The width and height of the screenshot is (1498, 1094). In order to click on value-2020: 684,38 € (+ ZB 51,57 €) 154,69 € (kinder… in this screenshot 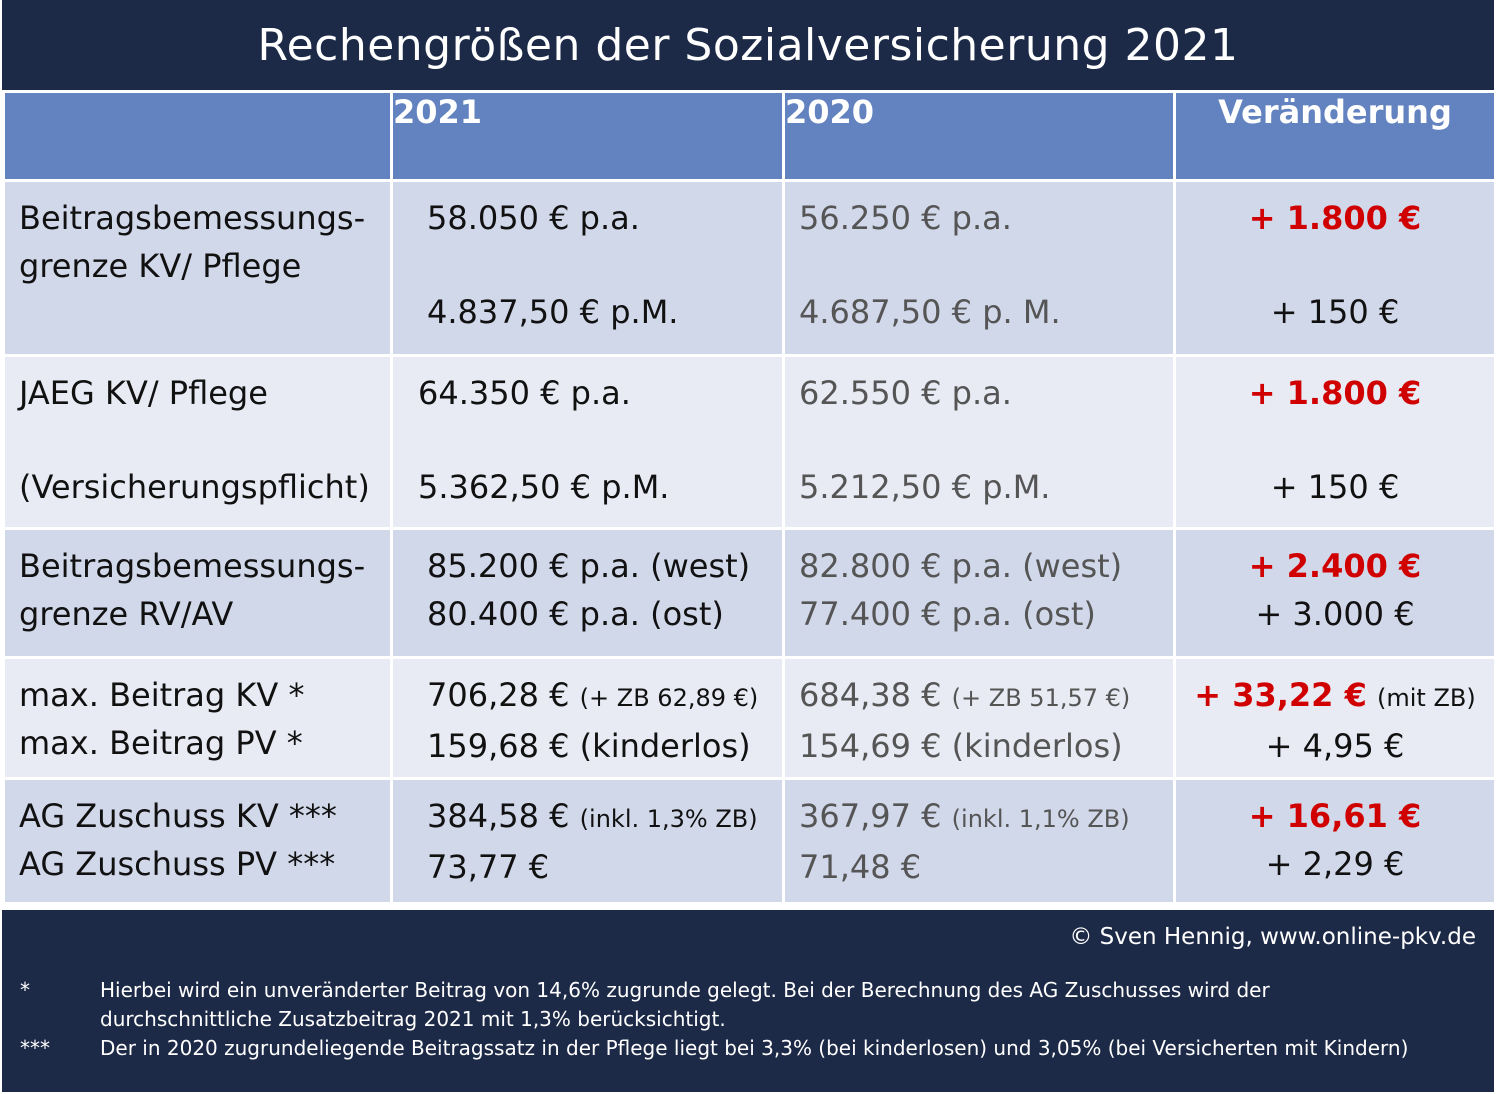, I will do `click(965, 720)`.